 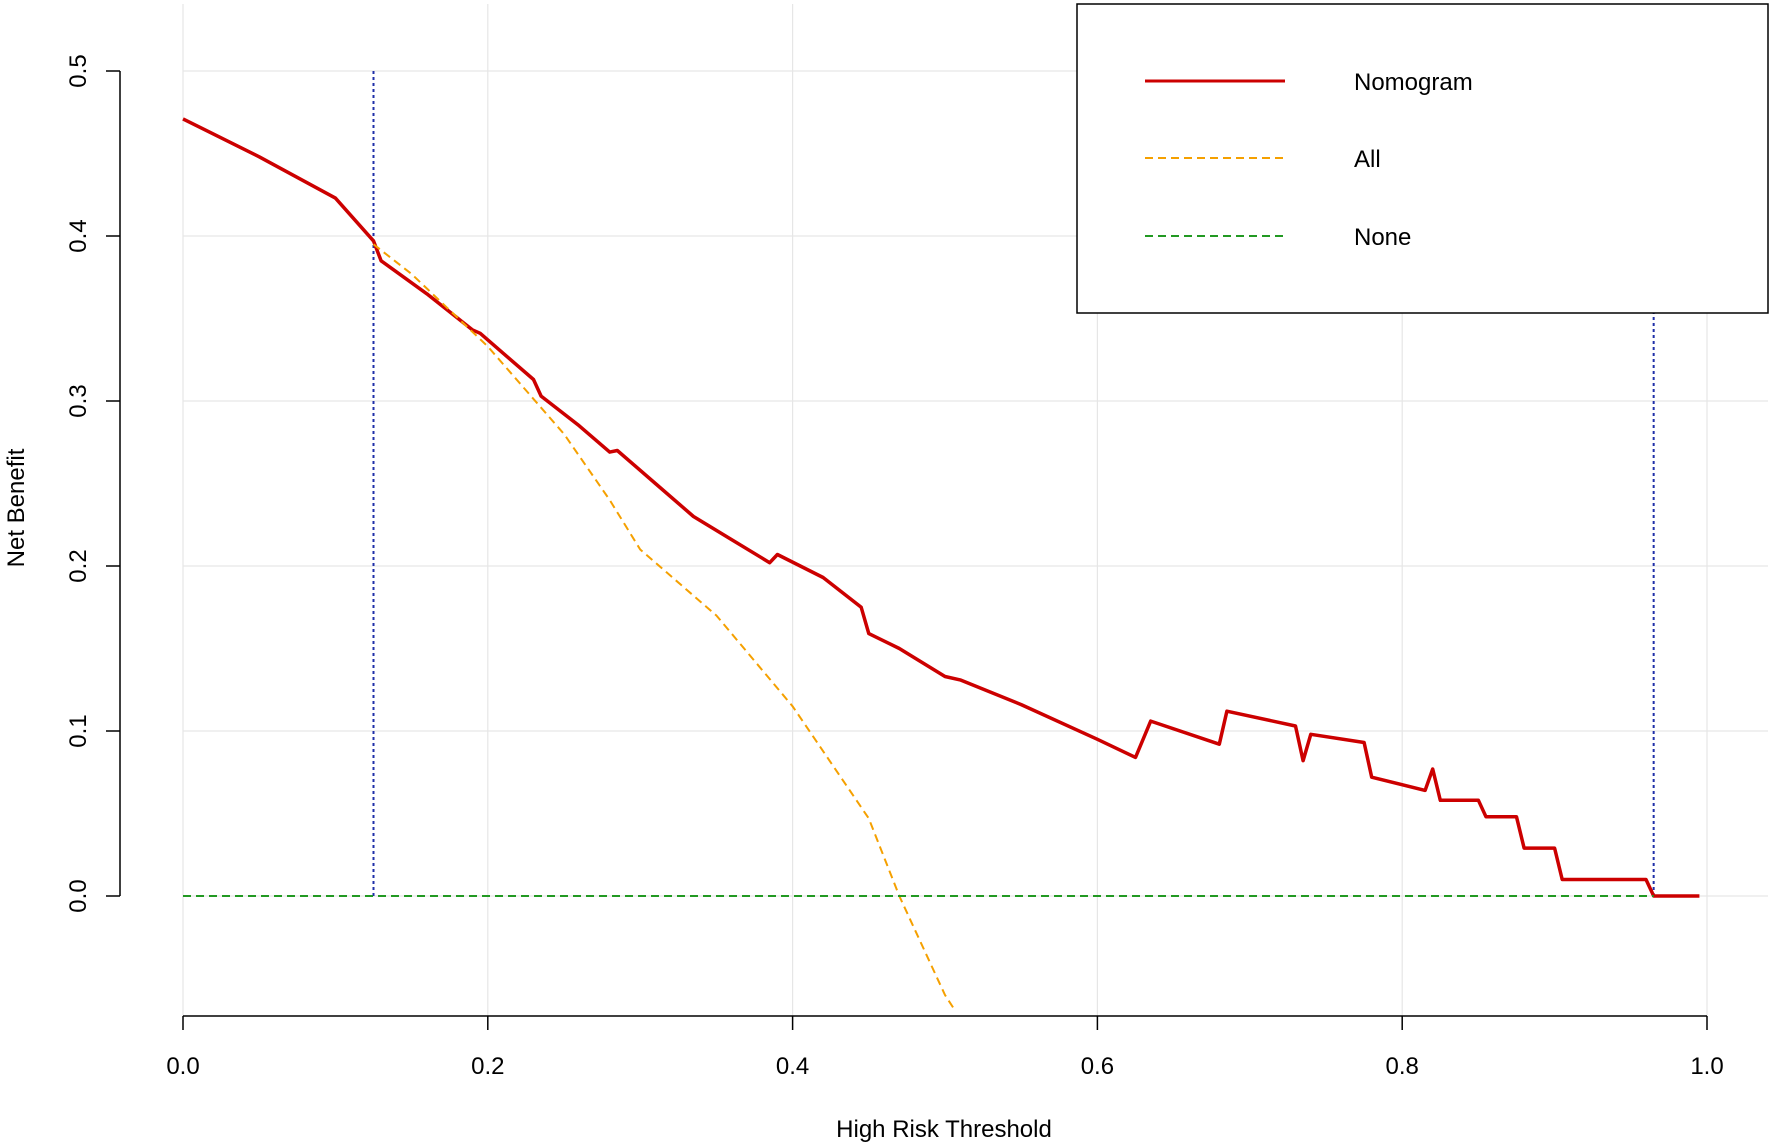 I want to click on legend: Nomogram All None, so click(x=1422, y=158).